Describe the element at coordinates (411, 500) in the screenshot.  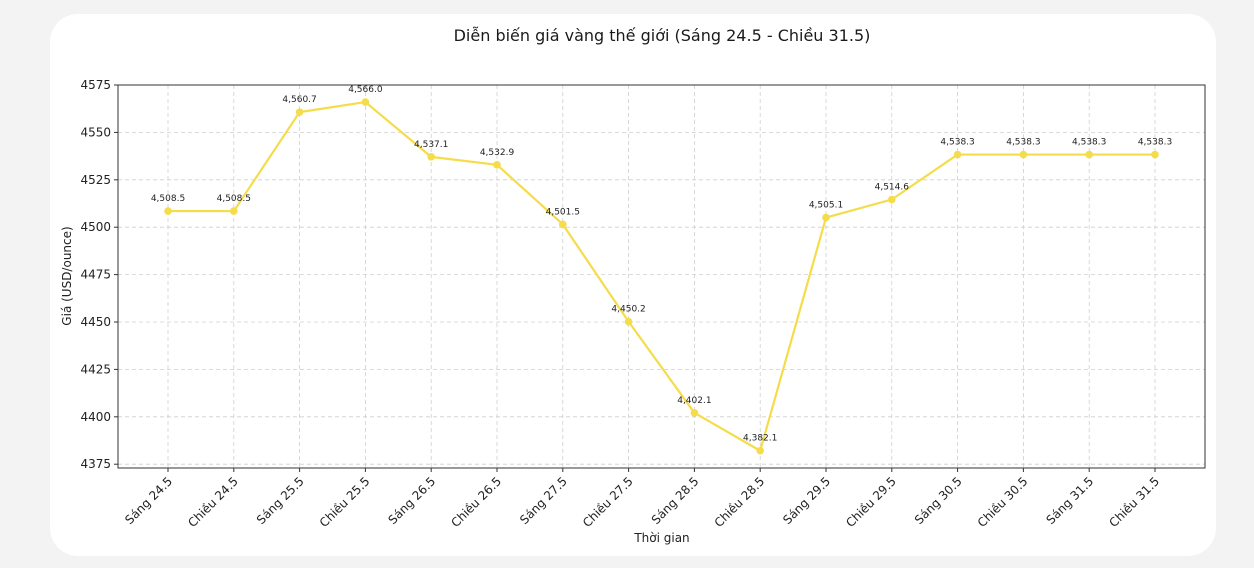
I see `x-tick-label: Sáng 26.5` at that location.